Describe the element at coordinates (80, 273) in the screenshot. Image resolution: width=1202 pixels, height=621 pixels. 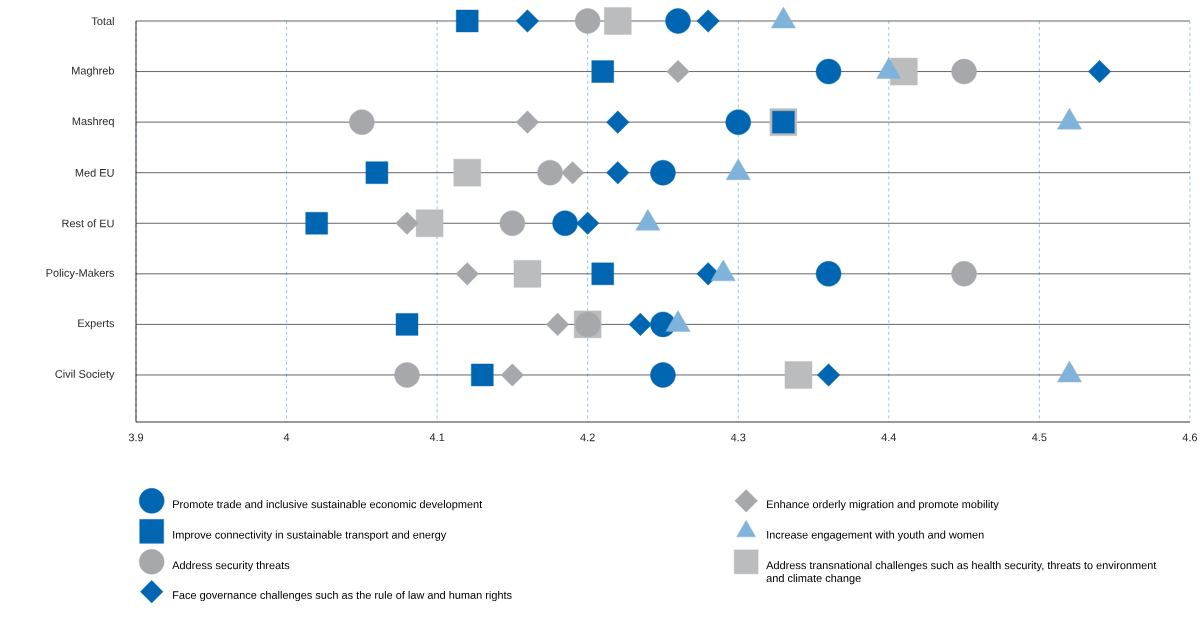
I see `y-tick-label: Policy-Makers` at that location.